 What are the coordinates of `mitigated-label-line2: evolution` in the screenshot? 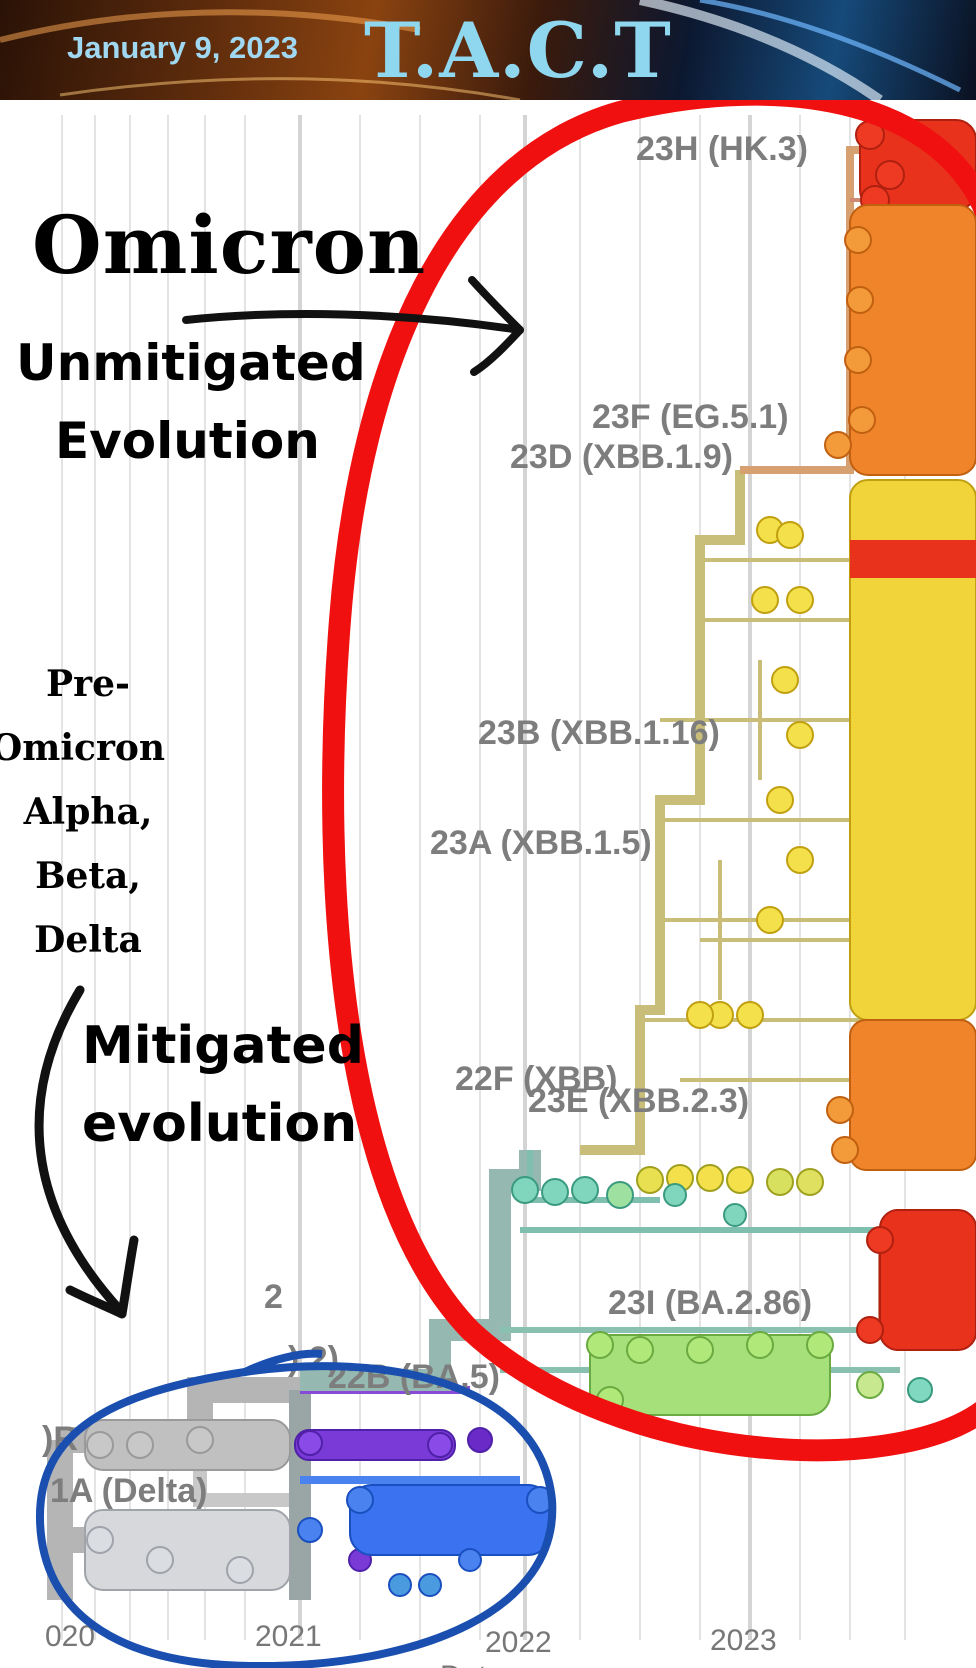 It's located at (220, 1124).